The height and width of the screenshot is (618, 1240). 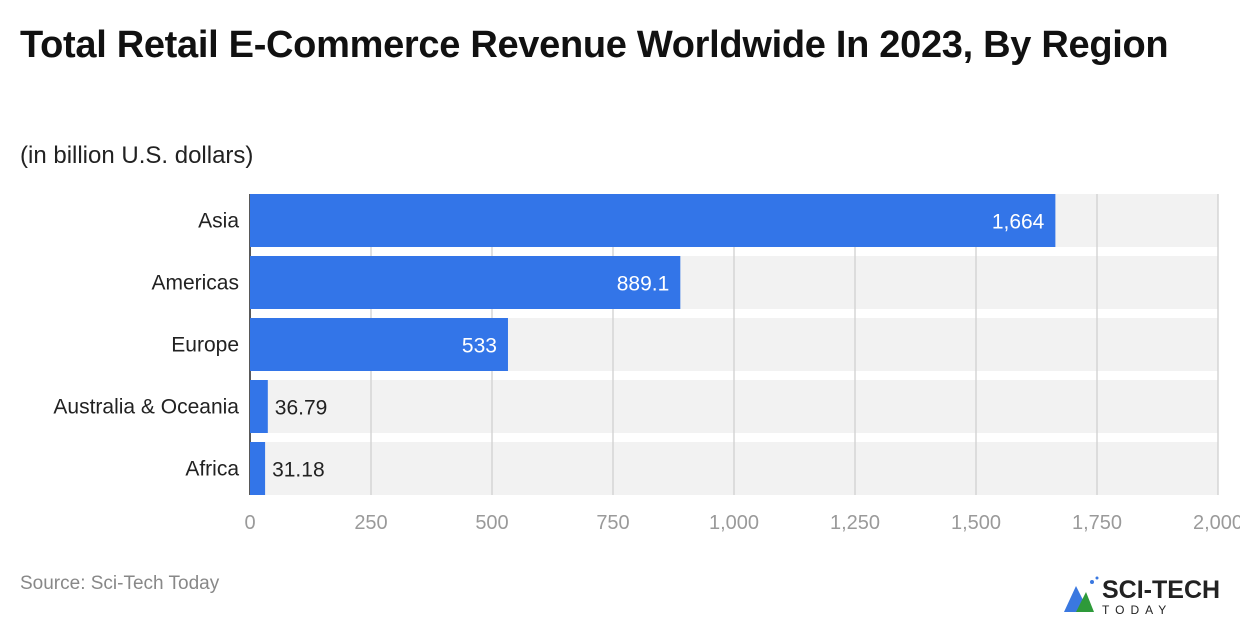 I want to click on data-label: 533, so click(x=479, y=346).